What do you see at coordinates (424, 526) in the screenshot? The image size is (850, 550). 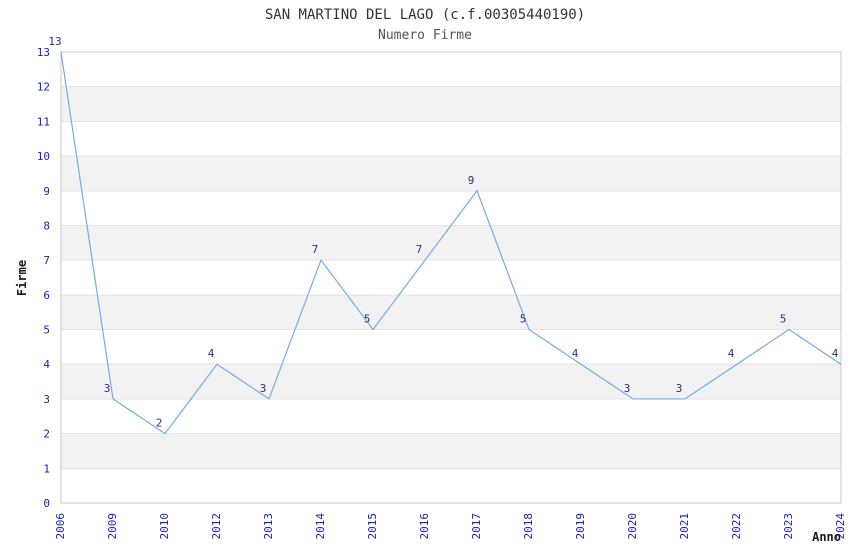 I see `x-tick-label: 2016` at bounding box center [424, 526].